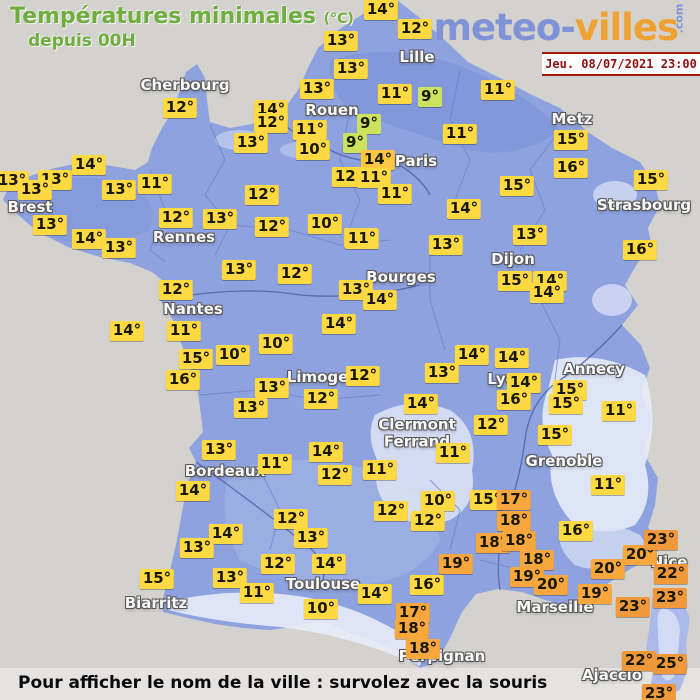  I want to click on meteo-villes-logo: meteo-villes .com, so click(559, 26).